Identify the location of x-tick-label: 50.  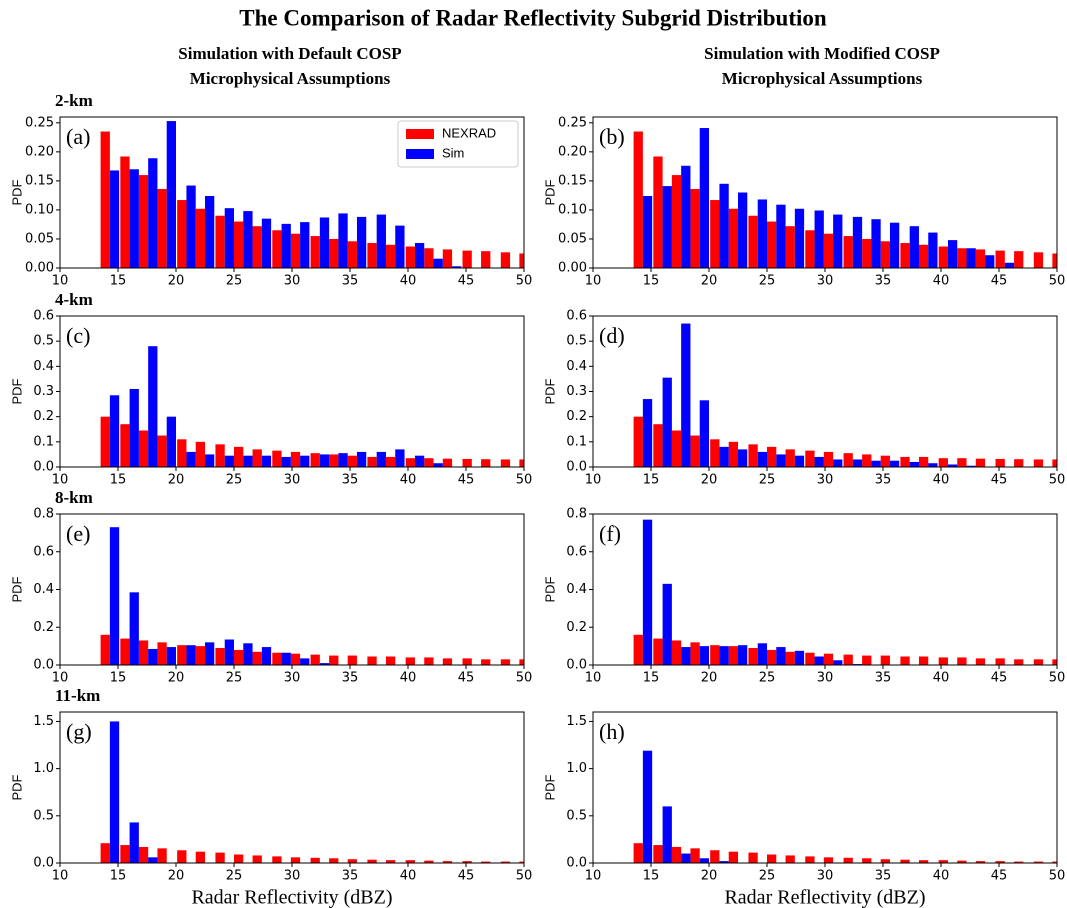
(1057, 876).